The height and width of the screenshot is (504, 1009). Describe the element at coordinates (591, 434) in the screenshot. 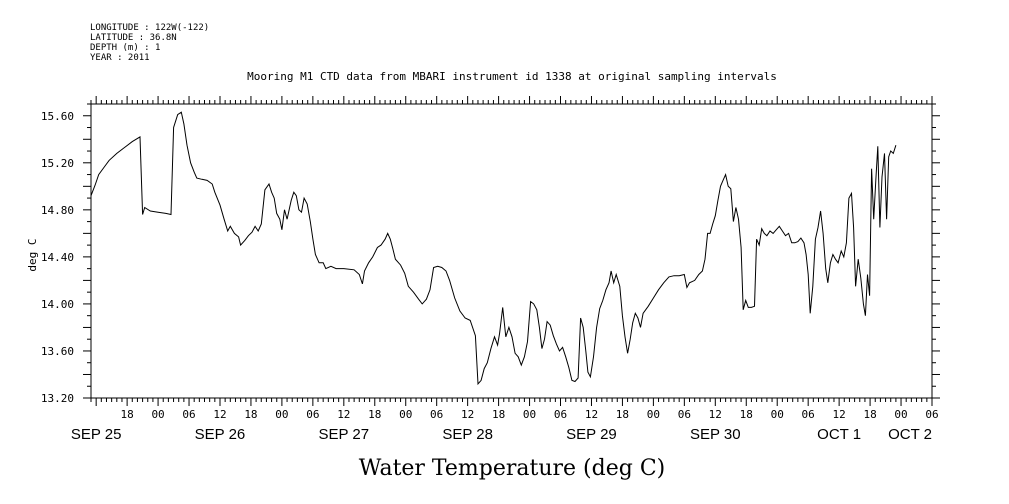

I see `x-date-label: SEP 29` at that location.